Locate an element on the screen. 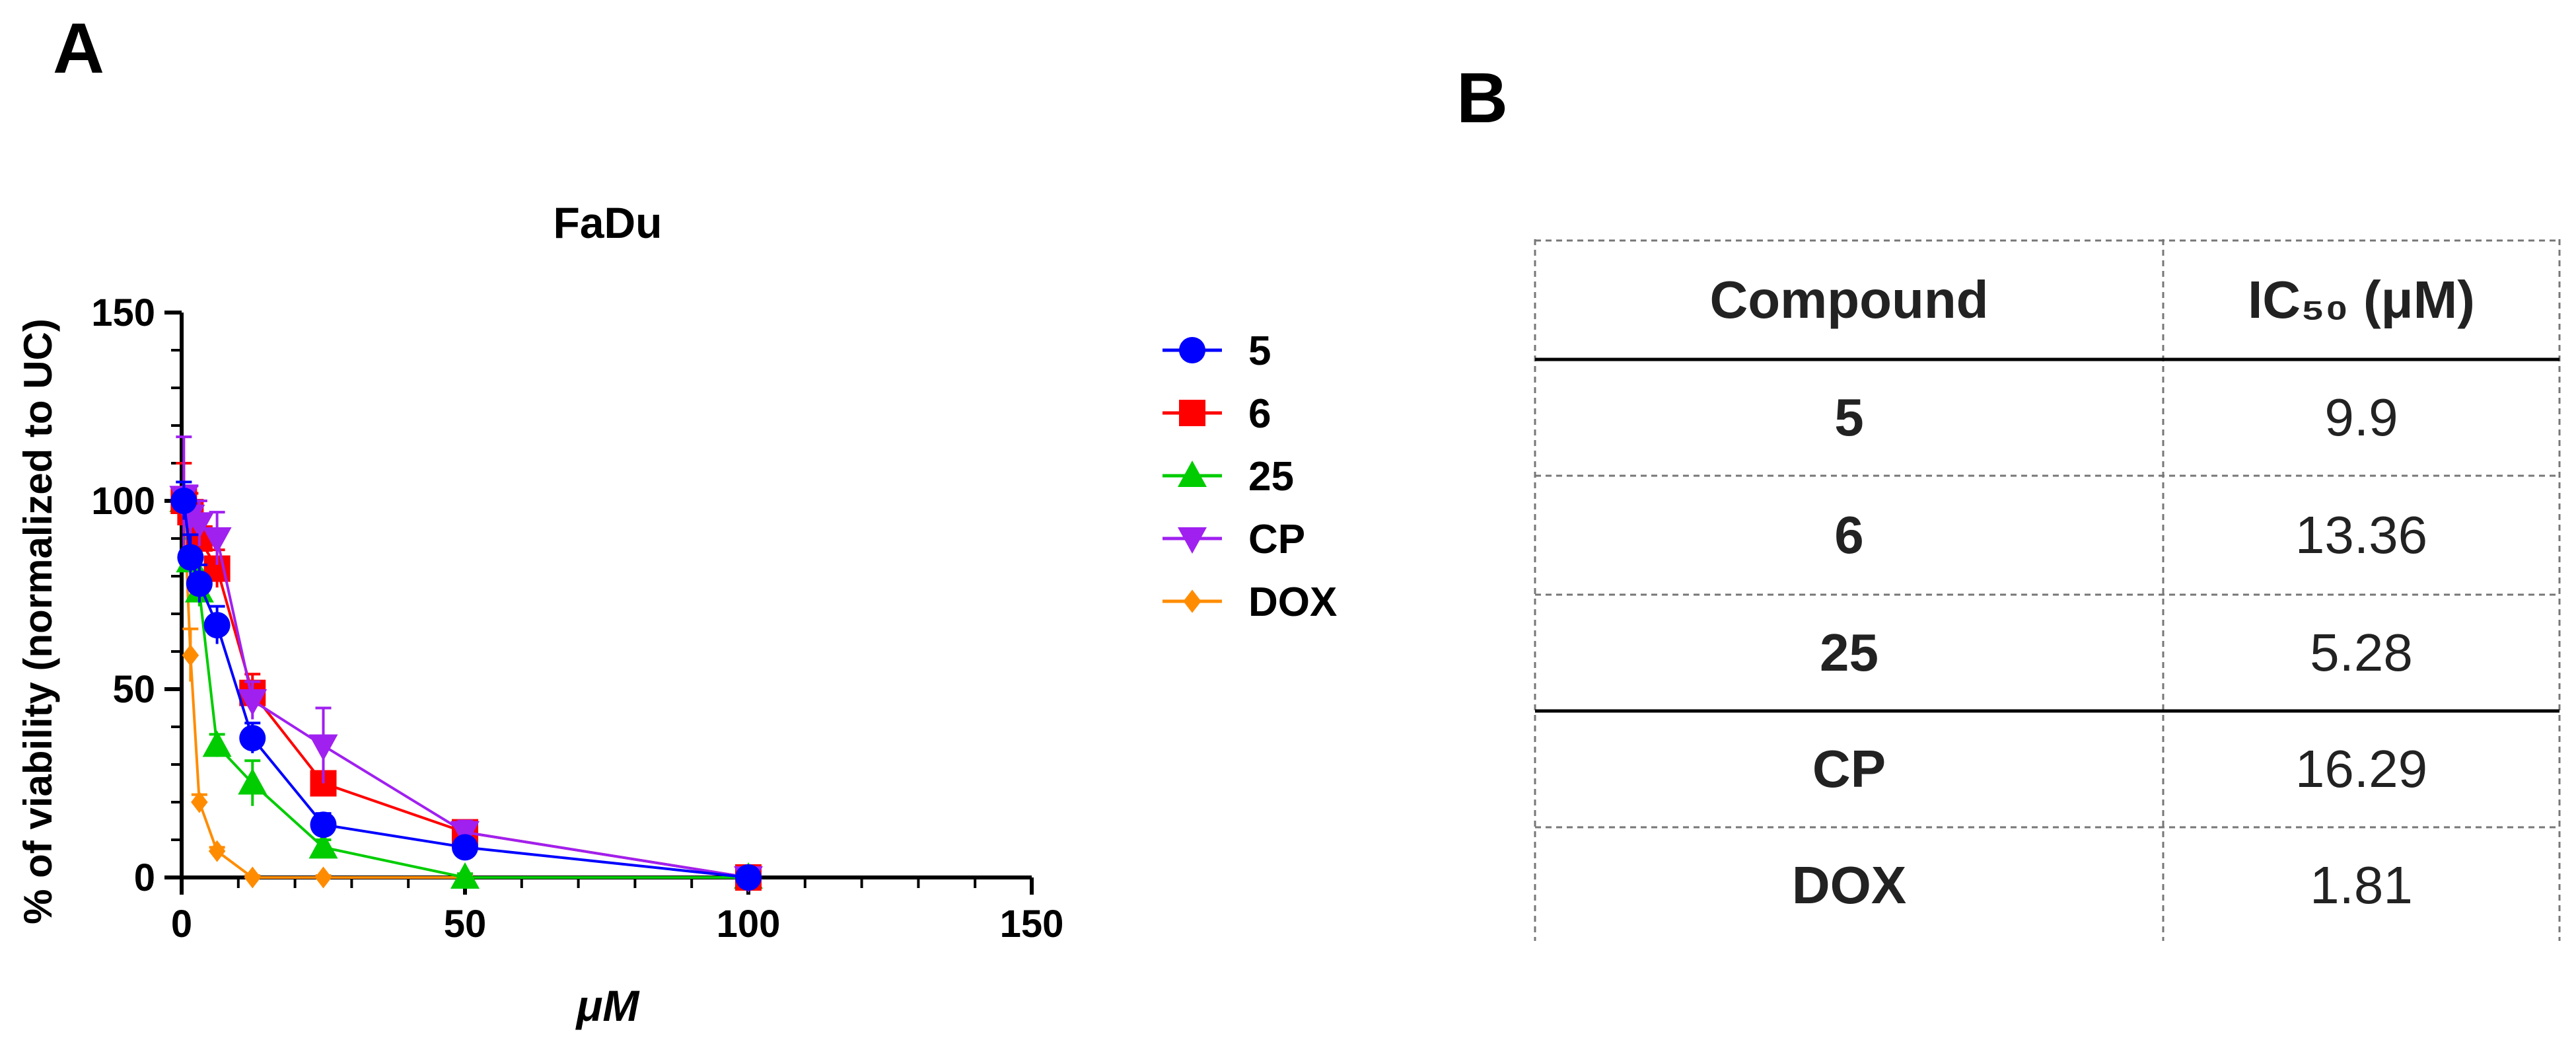 The height and width of the screenshot is (1042, 2576). x-axis-label: μM is located at coordinates (608, 1005).